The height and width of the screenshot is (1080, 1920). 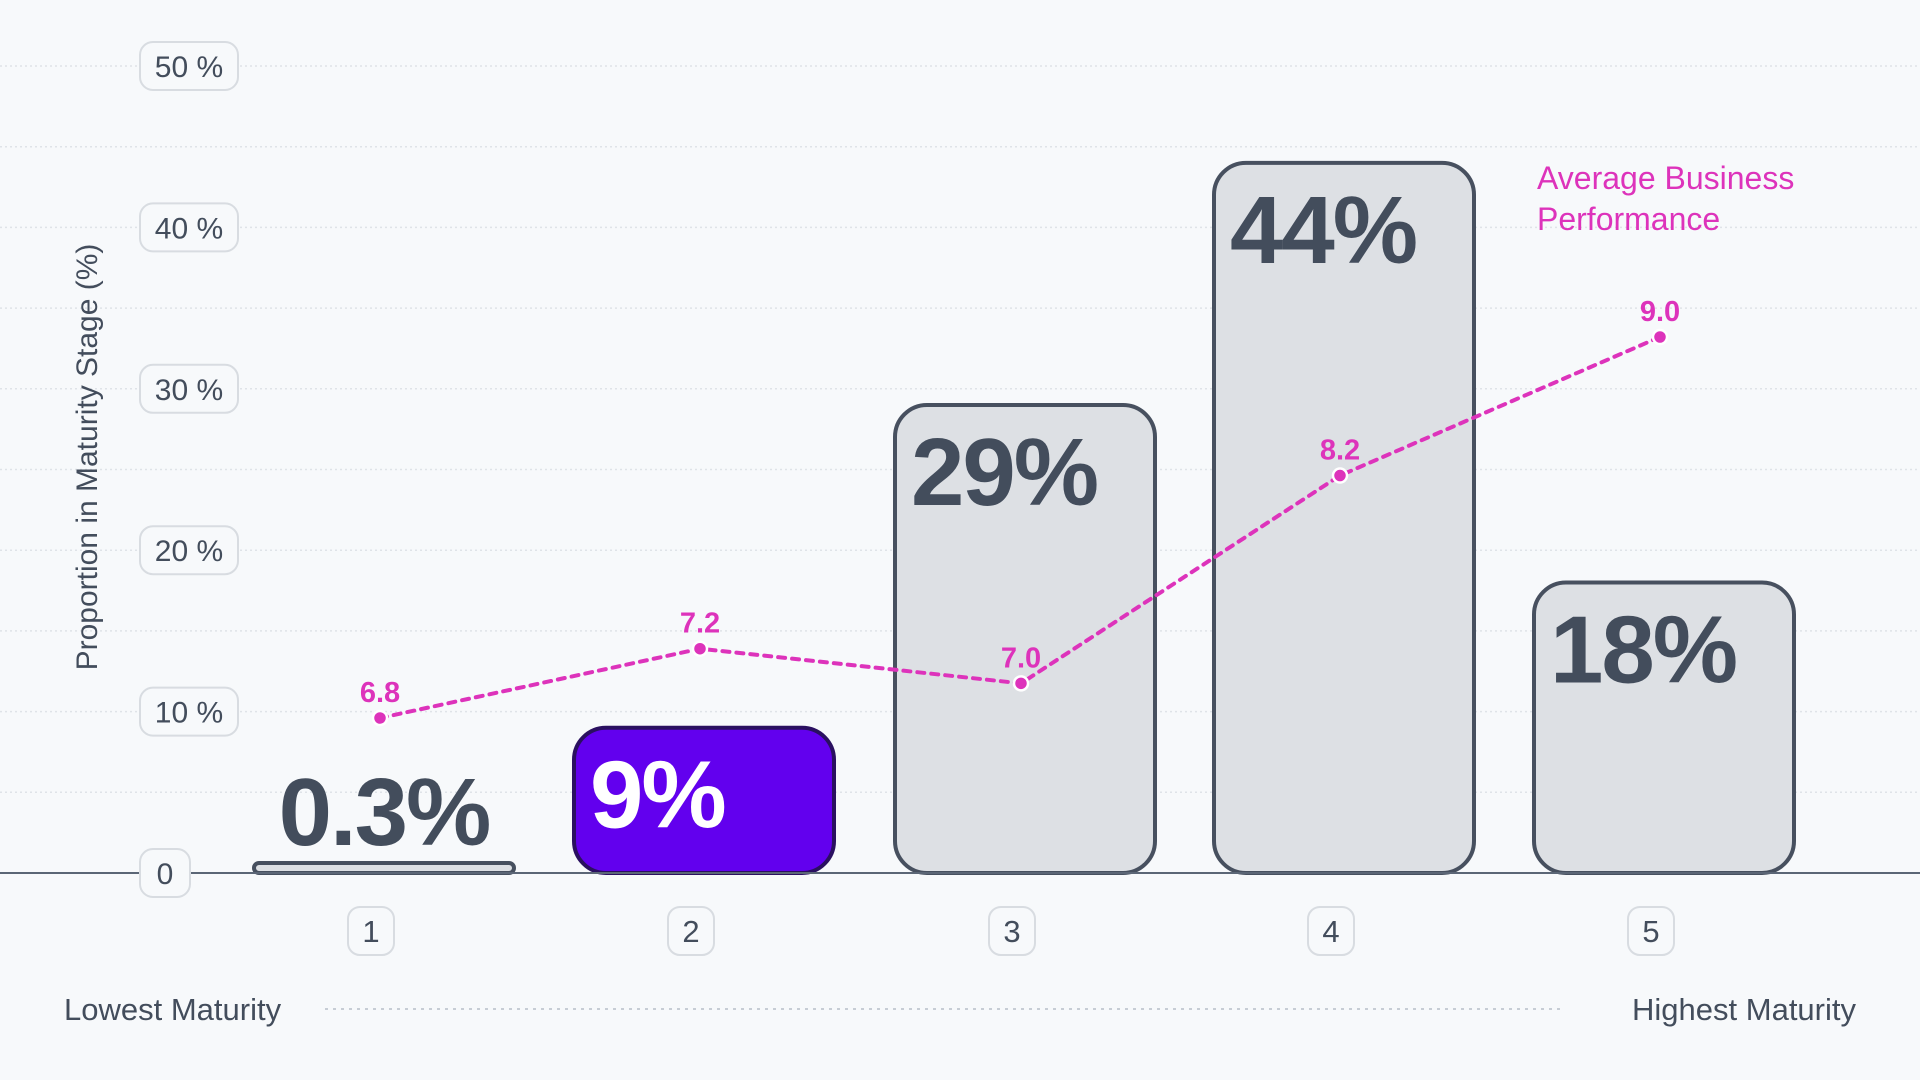 What do you see at coordinates (87, 457) in the screenshot?
I see `y-axis-title: Proportion in Maturity Stage (%)` at bounding box center [87, 457].